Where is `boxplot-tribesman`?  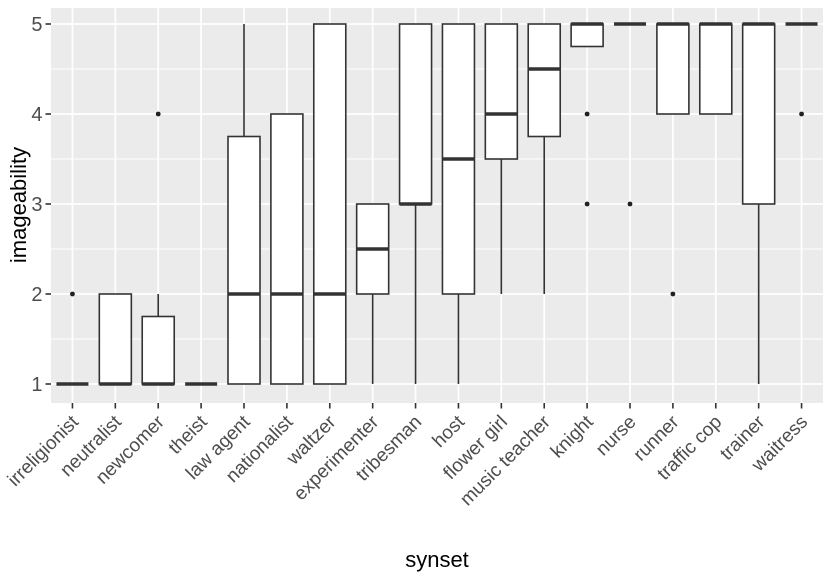 boxplot-tribesman is located at coordinates (415, 203).